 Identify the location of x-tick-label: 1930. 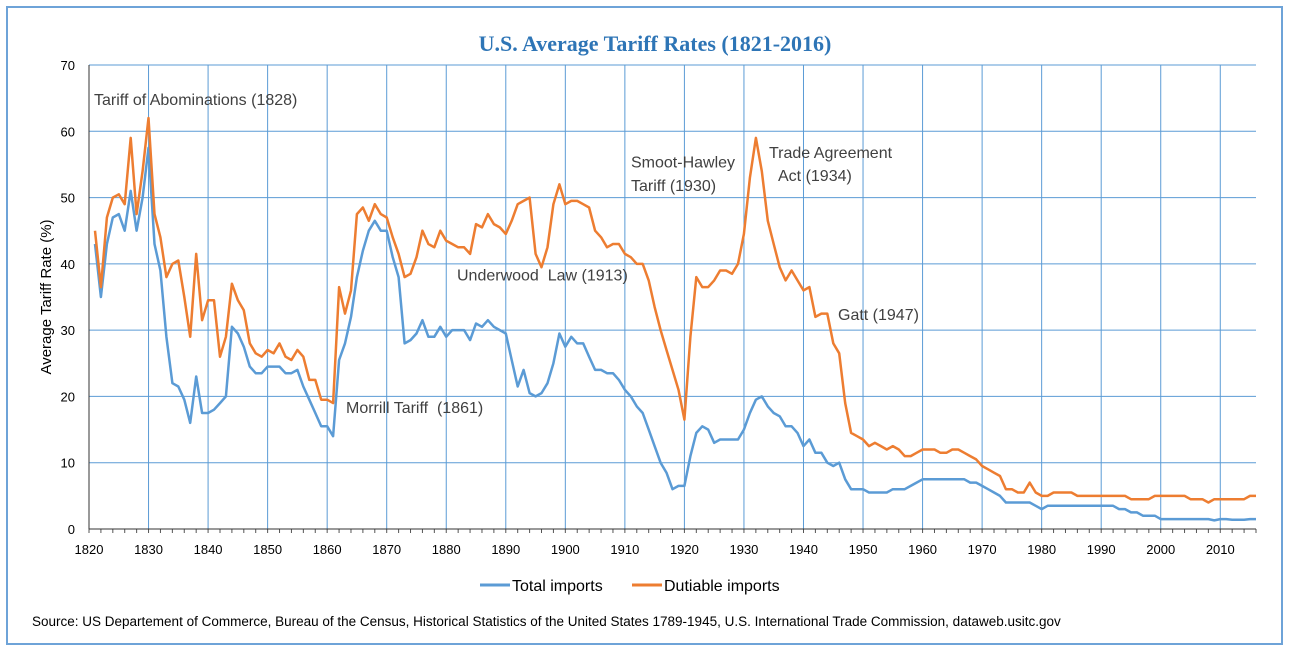
(743, 549).